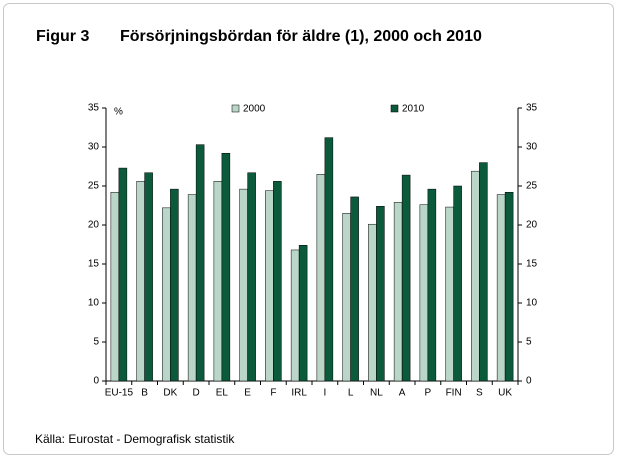 Image resolution: width=618 pixels, height=459 pixels. Describe the element at coordinates (532, 147) in the screenshot. I see `y2-tick-label: 30` at that location.